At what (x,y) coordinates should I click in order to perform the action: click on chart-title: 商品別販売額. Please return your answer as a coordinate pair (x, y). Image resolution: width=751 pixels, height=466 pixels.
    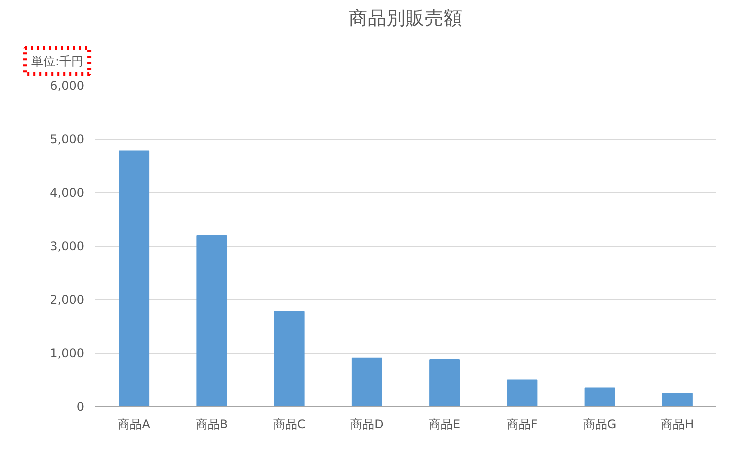
    Looking at the image, I should click on (406, 19).